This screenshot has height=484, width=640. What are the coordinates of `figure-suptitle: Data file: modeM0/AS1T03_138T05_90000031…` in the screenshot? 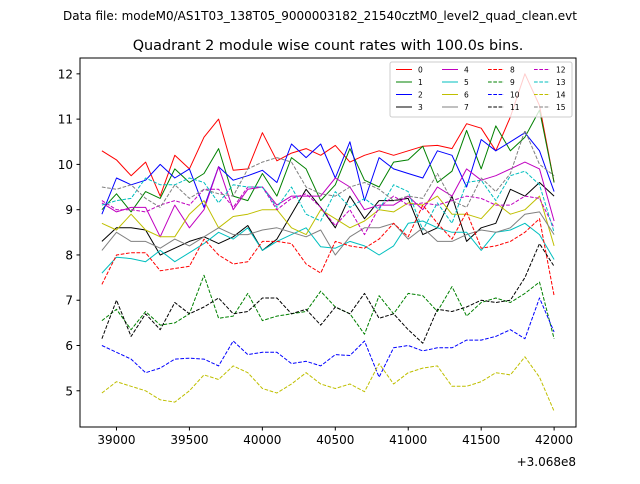 It's located at (320, 16).